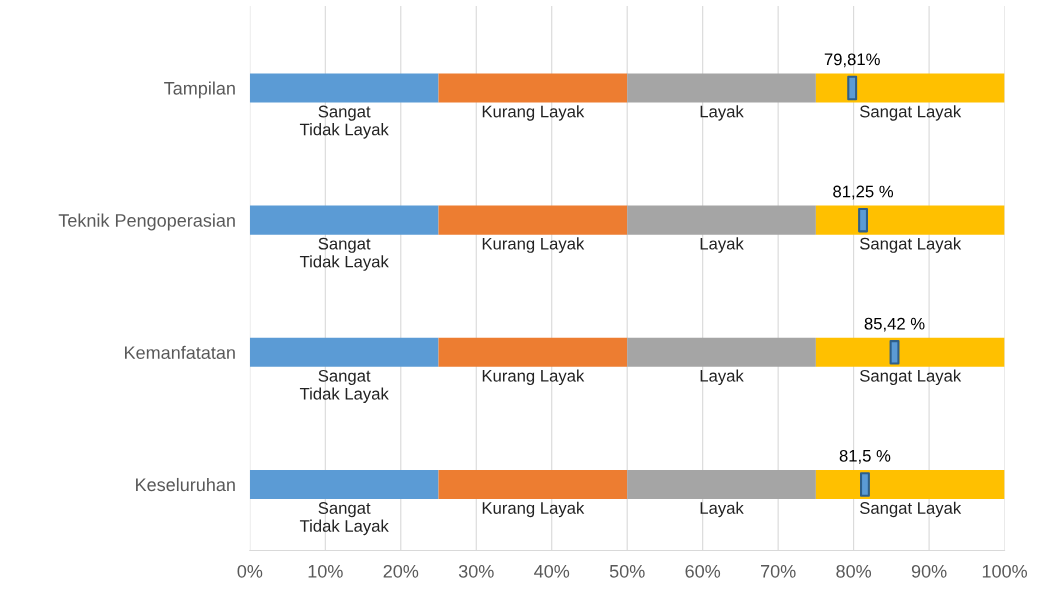 This screenshot has height=605, width=1041. I want to click on x-tick-label: 10%, so click(325, 571).